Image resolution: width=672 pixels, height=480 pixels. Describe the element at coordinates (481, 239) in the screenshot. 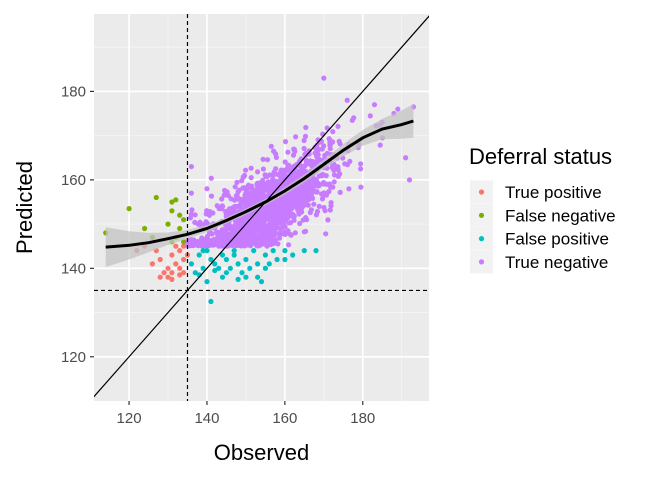

I see `legend-key-false-positive` at that location.